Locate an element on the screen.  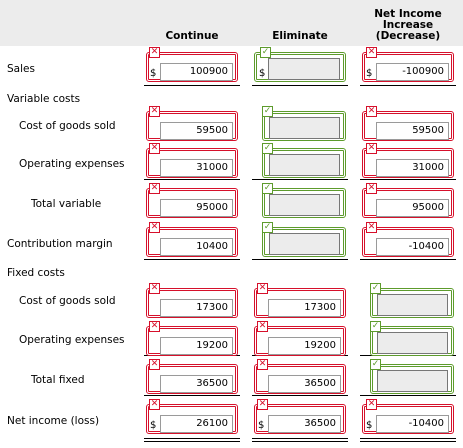
var-opex-eliminate-field is located at coordinates (304, 163).